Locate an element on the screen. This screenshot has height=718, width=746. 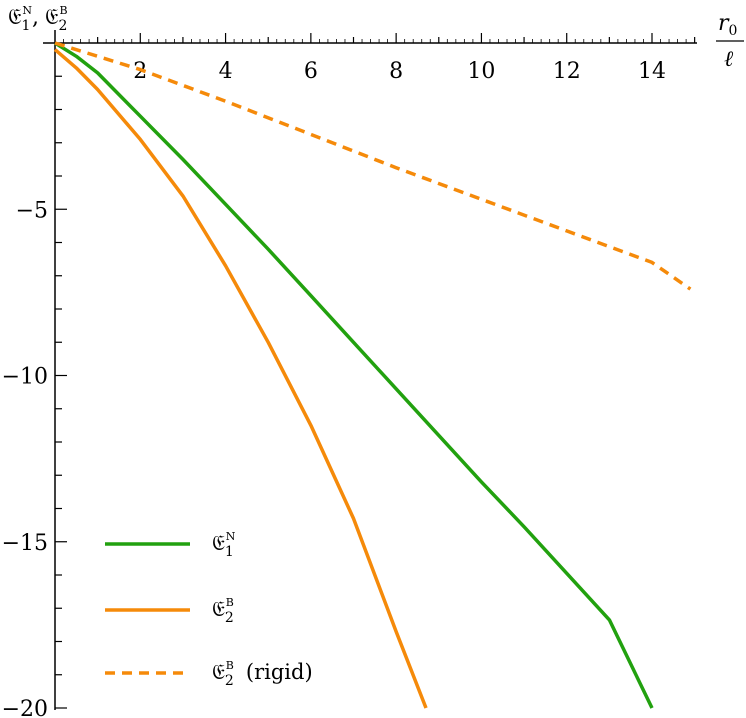
x-tick-label: 12 is located at coordinates (567, 71).